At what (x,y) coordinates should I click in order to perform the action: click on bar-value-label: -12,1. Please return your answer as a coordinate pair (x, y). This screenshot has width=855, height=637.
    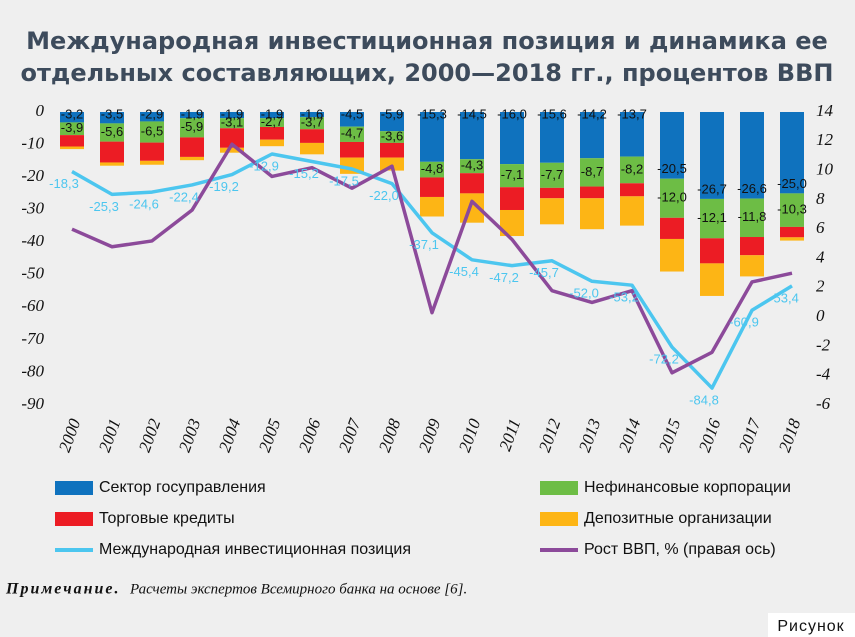
    Looking at the image, I should click on (712, 217).